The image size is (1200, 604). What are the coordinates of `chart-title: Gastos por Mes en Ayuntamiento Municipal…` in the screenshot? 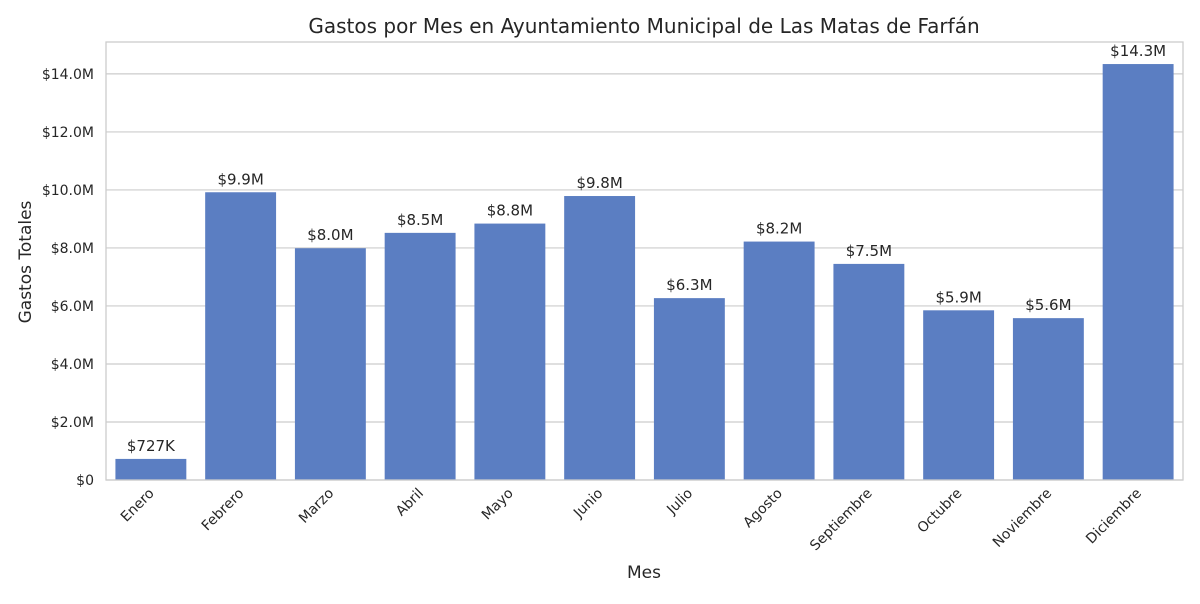 It's located at (643, 26).